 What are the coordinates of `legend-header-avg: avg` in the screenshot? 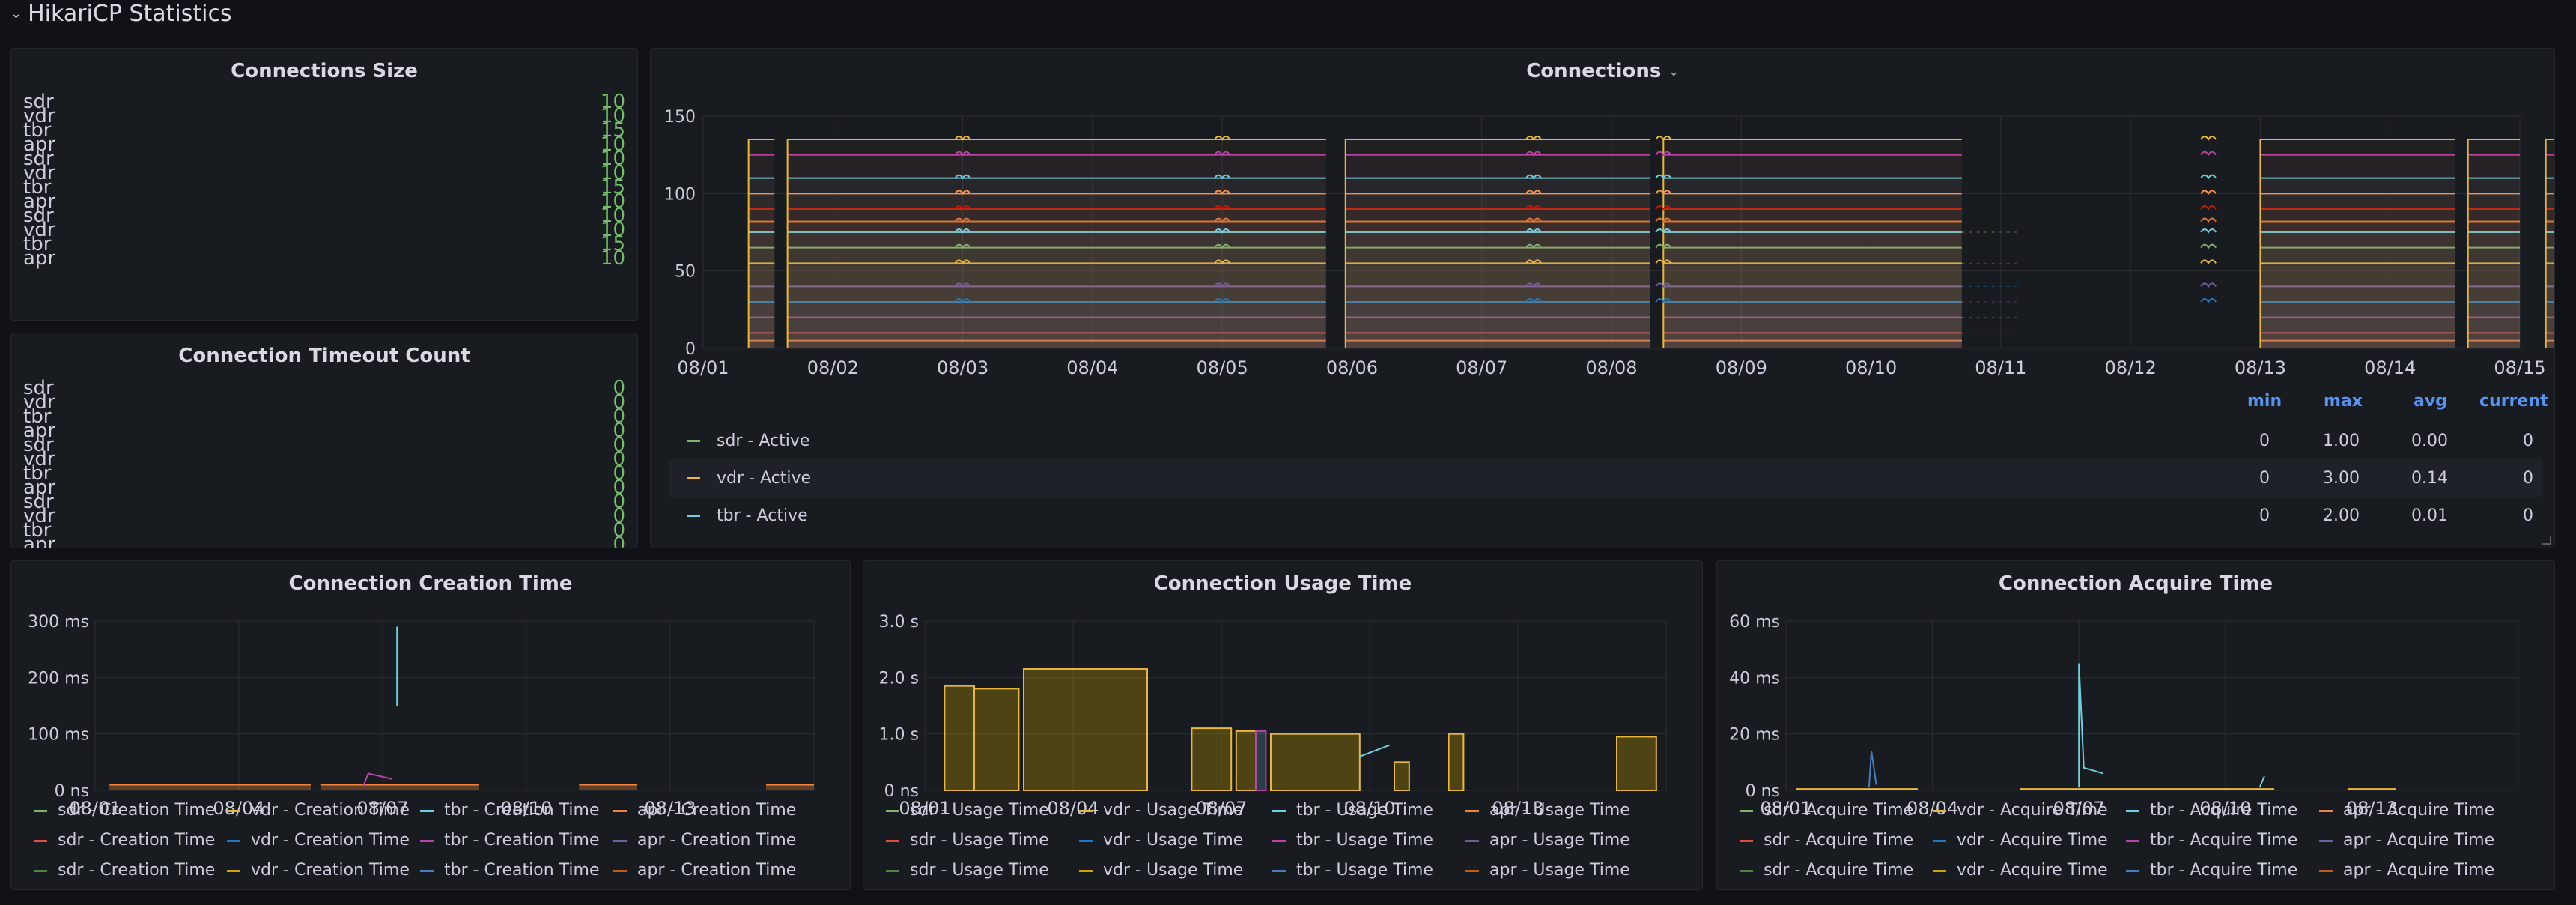 It's located at (2430, 401).